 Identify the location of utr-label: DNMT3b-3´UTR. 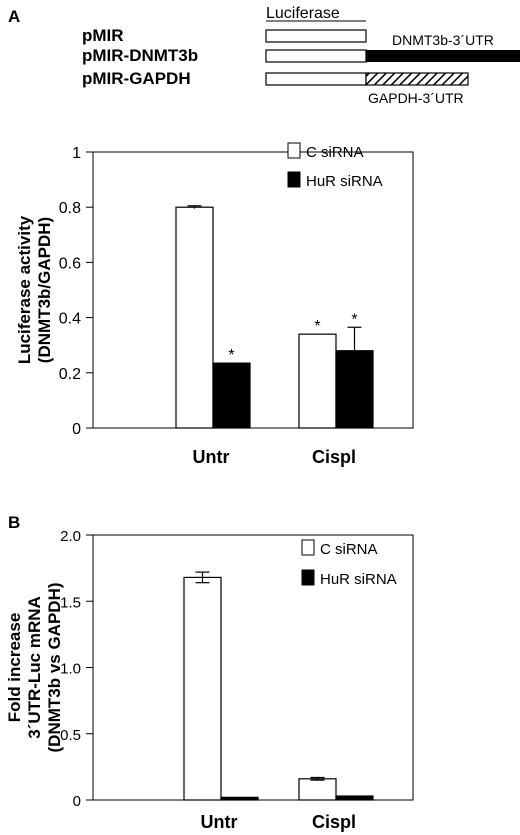
(443, 40).